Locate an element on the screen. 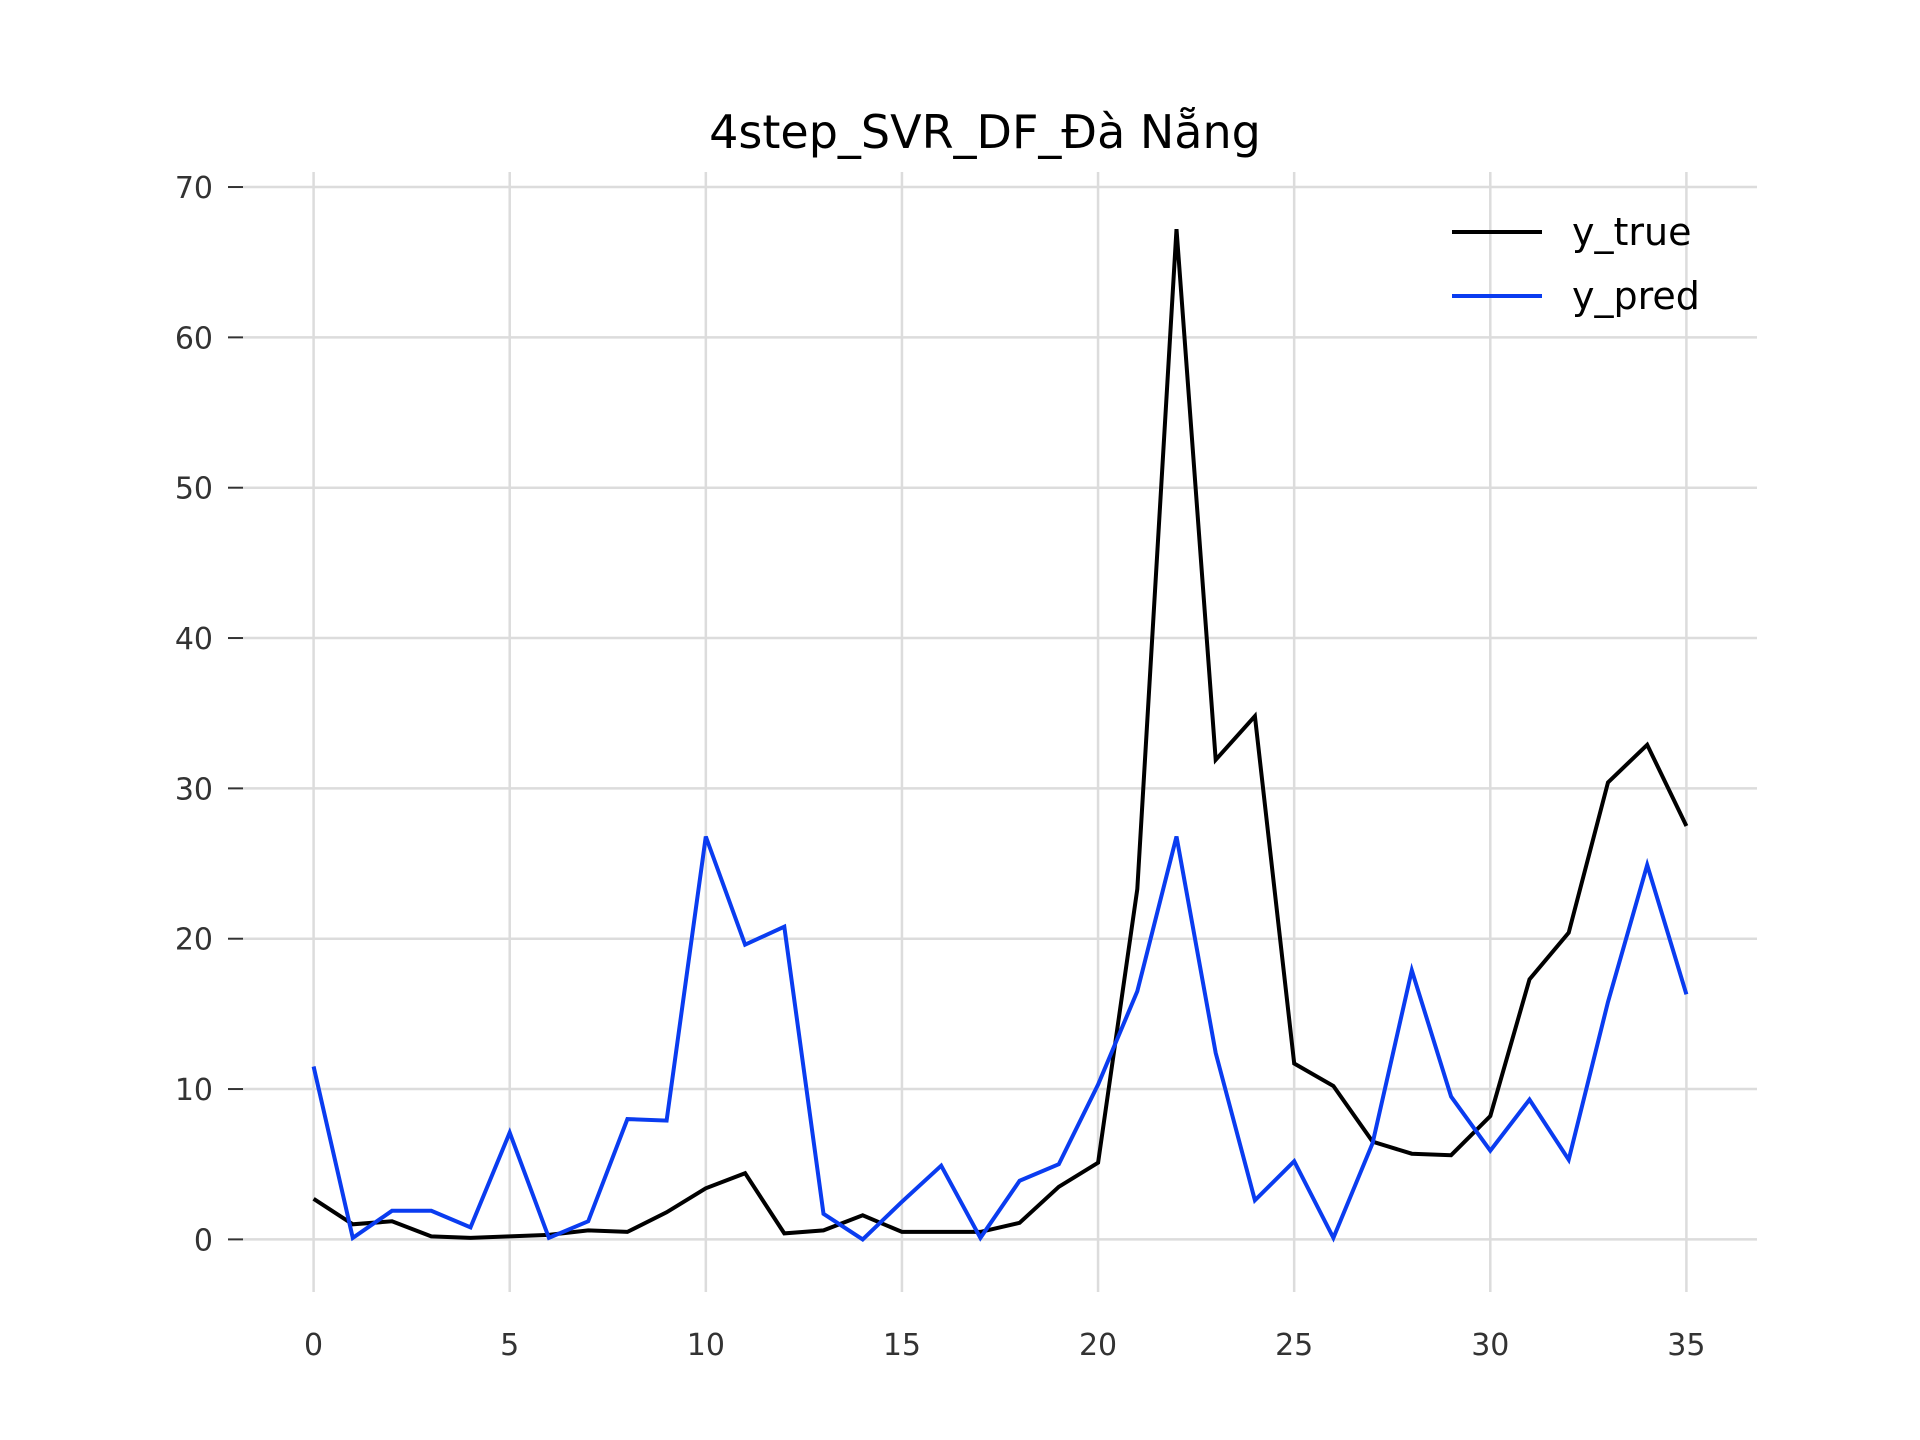 This screenshot has width=1920, height=1440. x-tick-label: 15 is located at coordinates (902, 1345).